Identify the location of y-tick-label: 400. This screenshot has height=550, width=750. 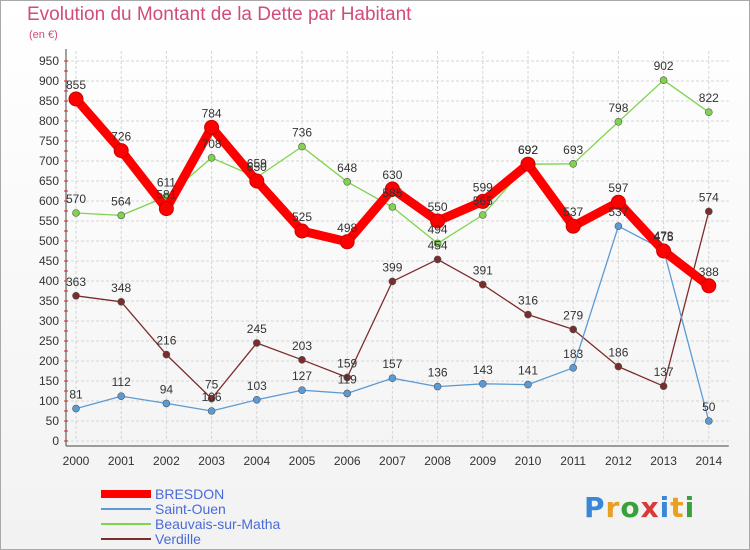
(49, 281).